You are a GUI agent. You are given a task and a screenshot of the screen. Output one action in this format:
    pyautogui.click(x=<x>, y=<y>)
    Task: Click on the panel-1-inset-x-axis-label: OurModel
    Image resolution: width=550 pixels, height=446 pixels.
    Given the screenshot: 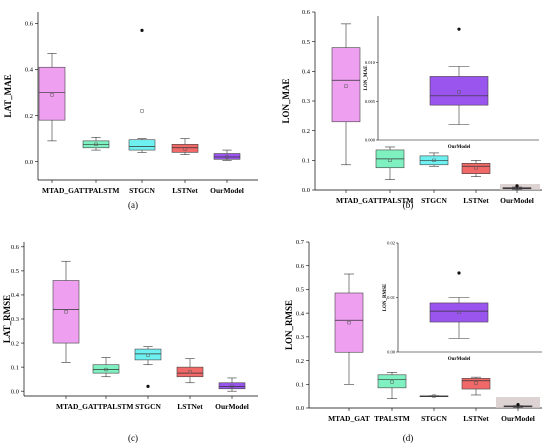 What is the action you would take?
    pyautogui.click(x=459, y=147)
    